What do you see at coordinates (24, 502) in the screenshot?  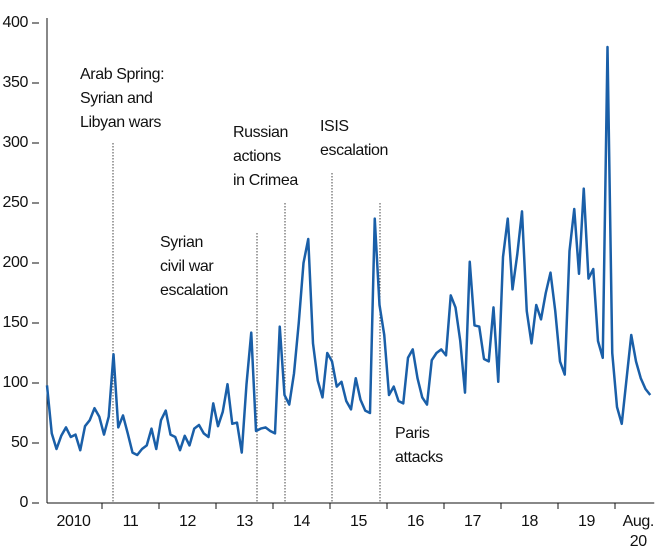 I see `y-tick-label: 0` at bounding box center [24, 502].